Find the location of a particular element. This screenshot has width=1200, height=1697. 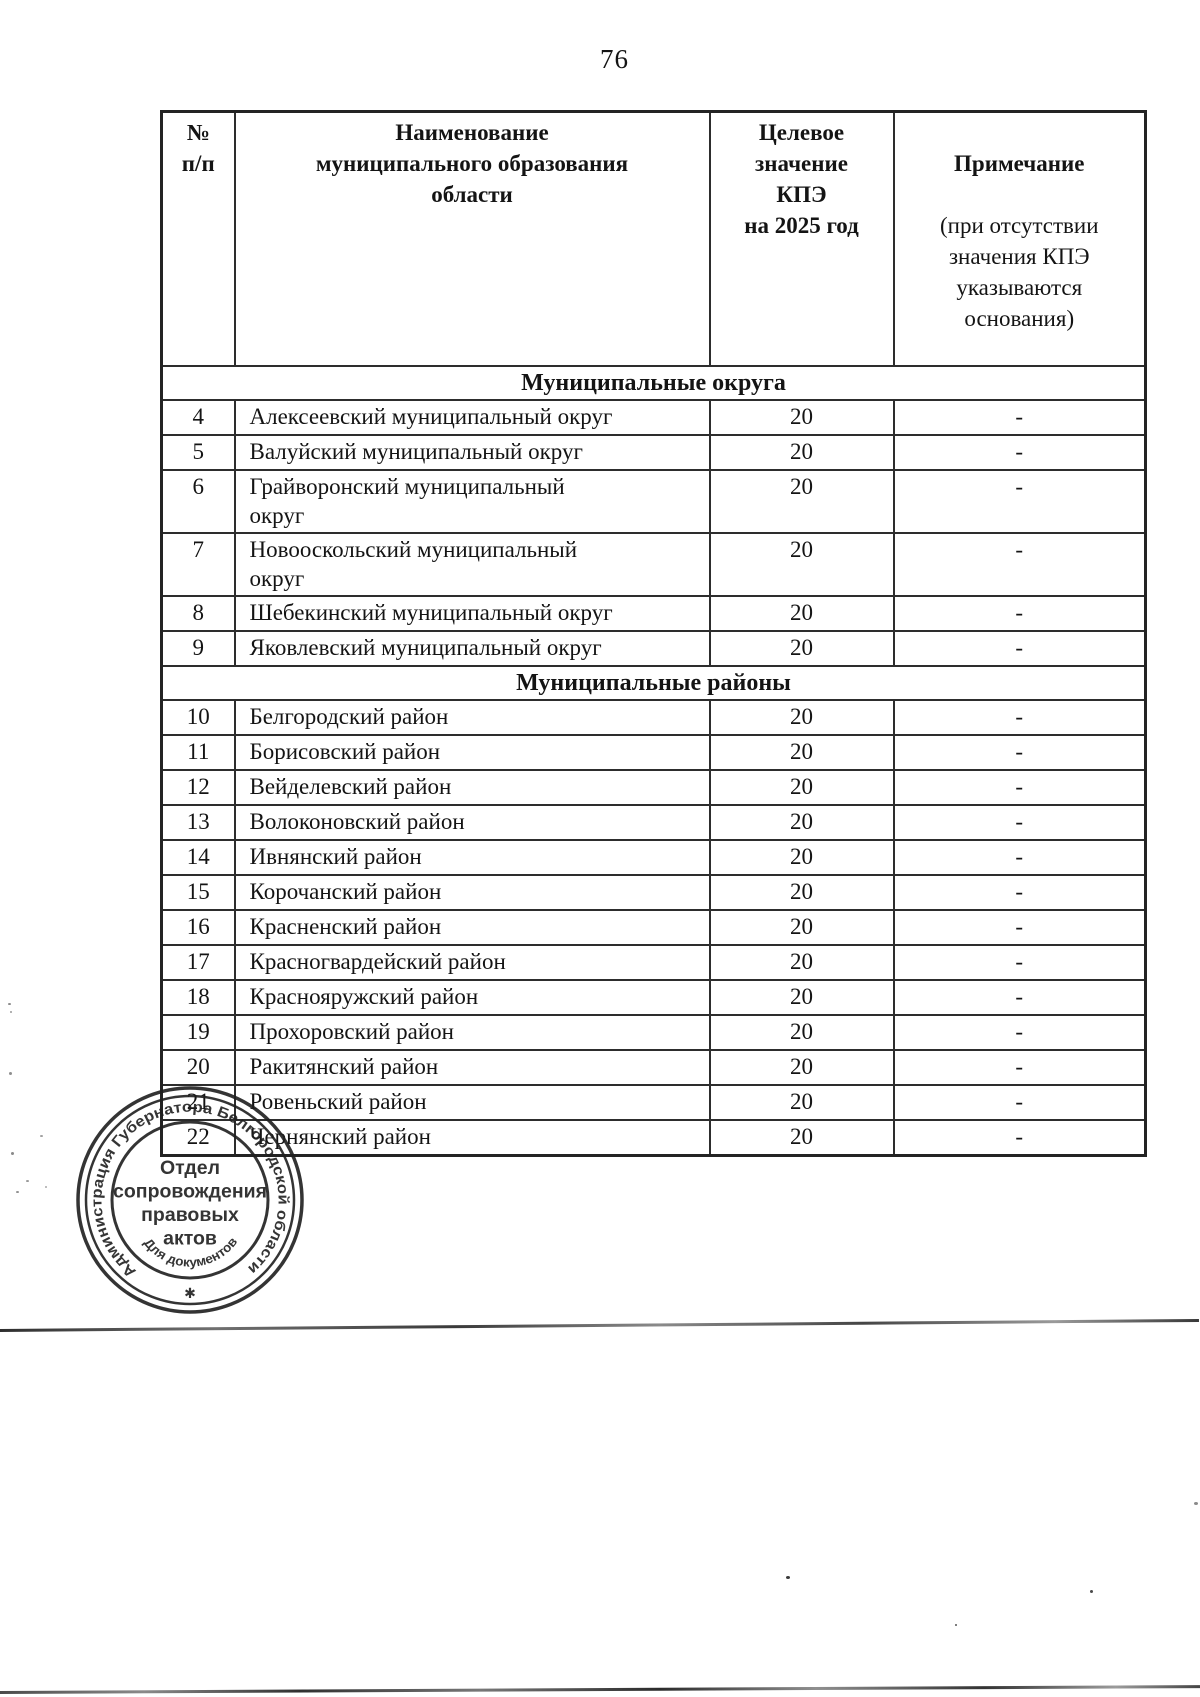

table-row: 21 Ровеньский район 20- is located at coordinates (653, 1102).